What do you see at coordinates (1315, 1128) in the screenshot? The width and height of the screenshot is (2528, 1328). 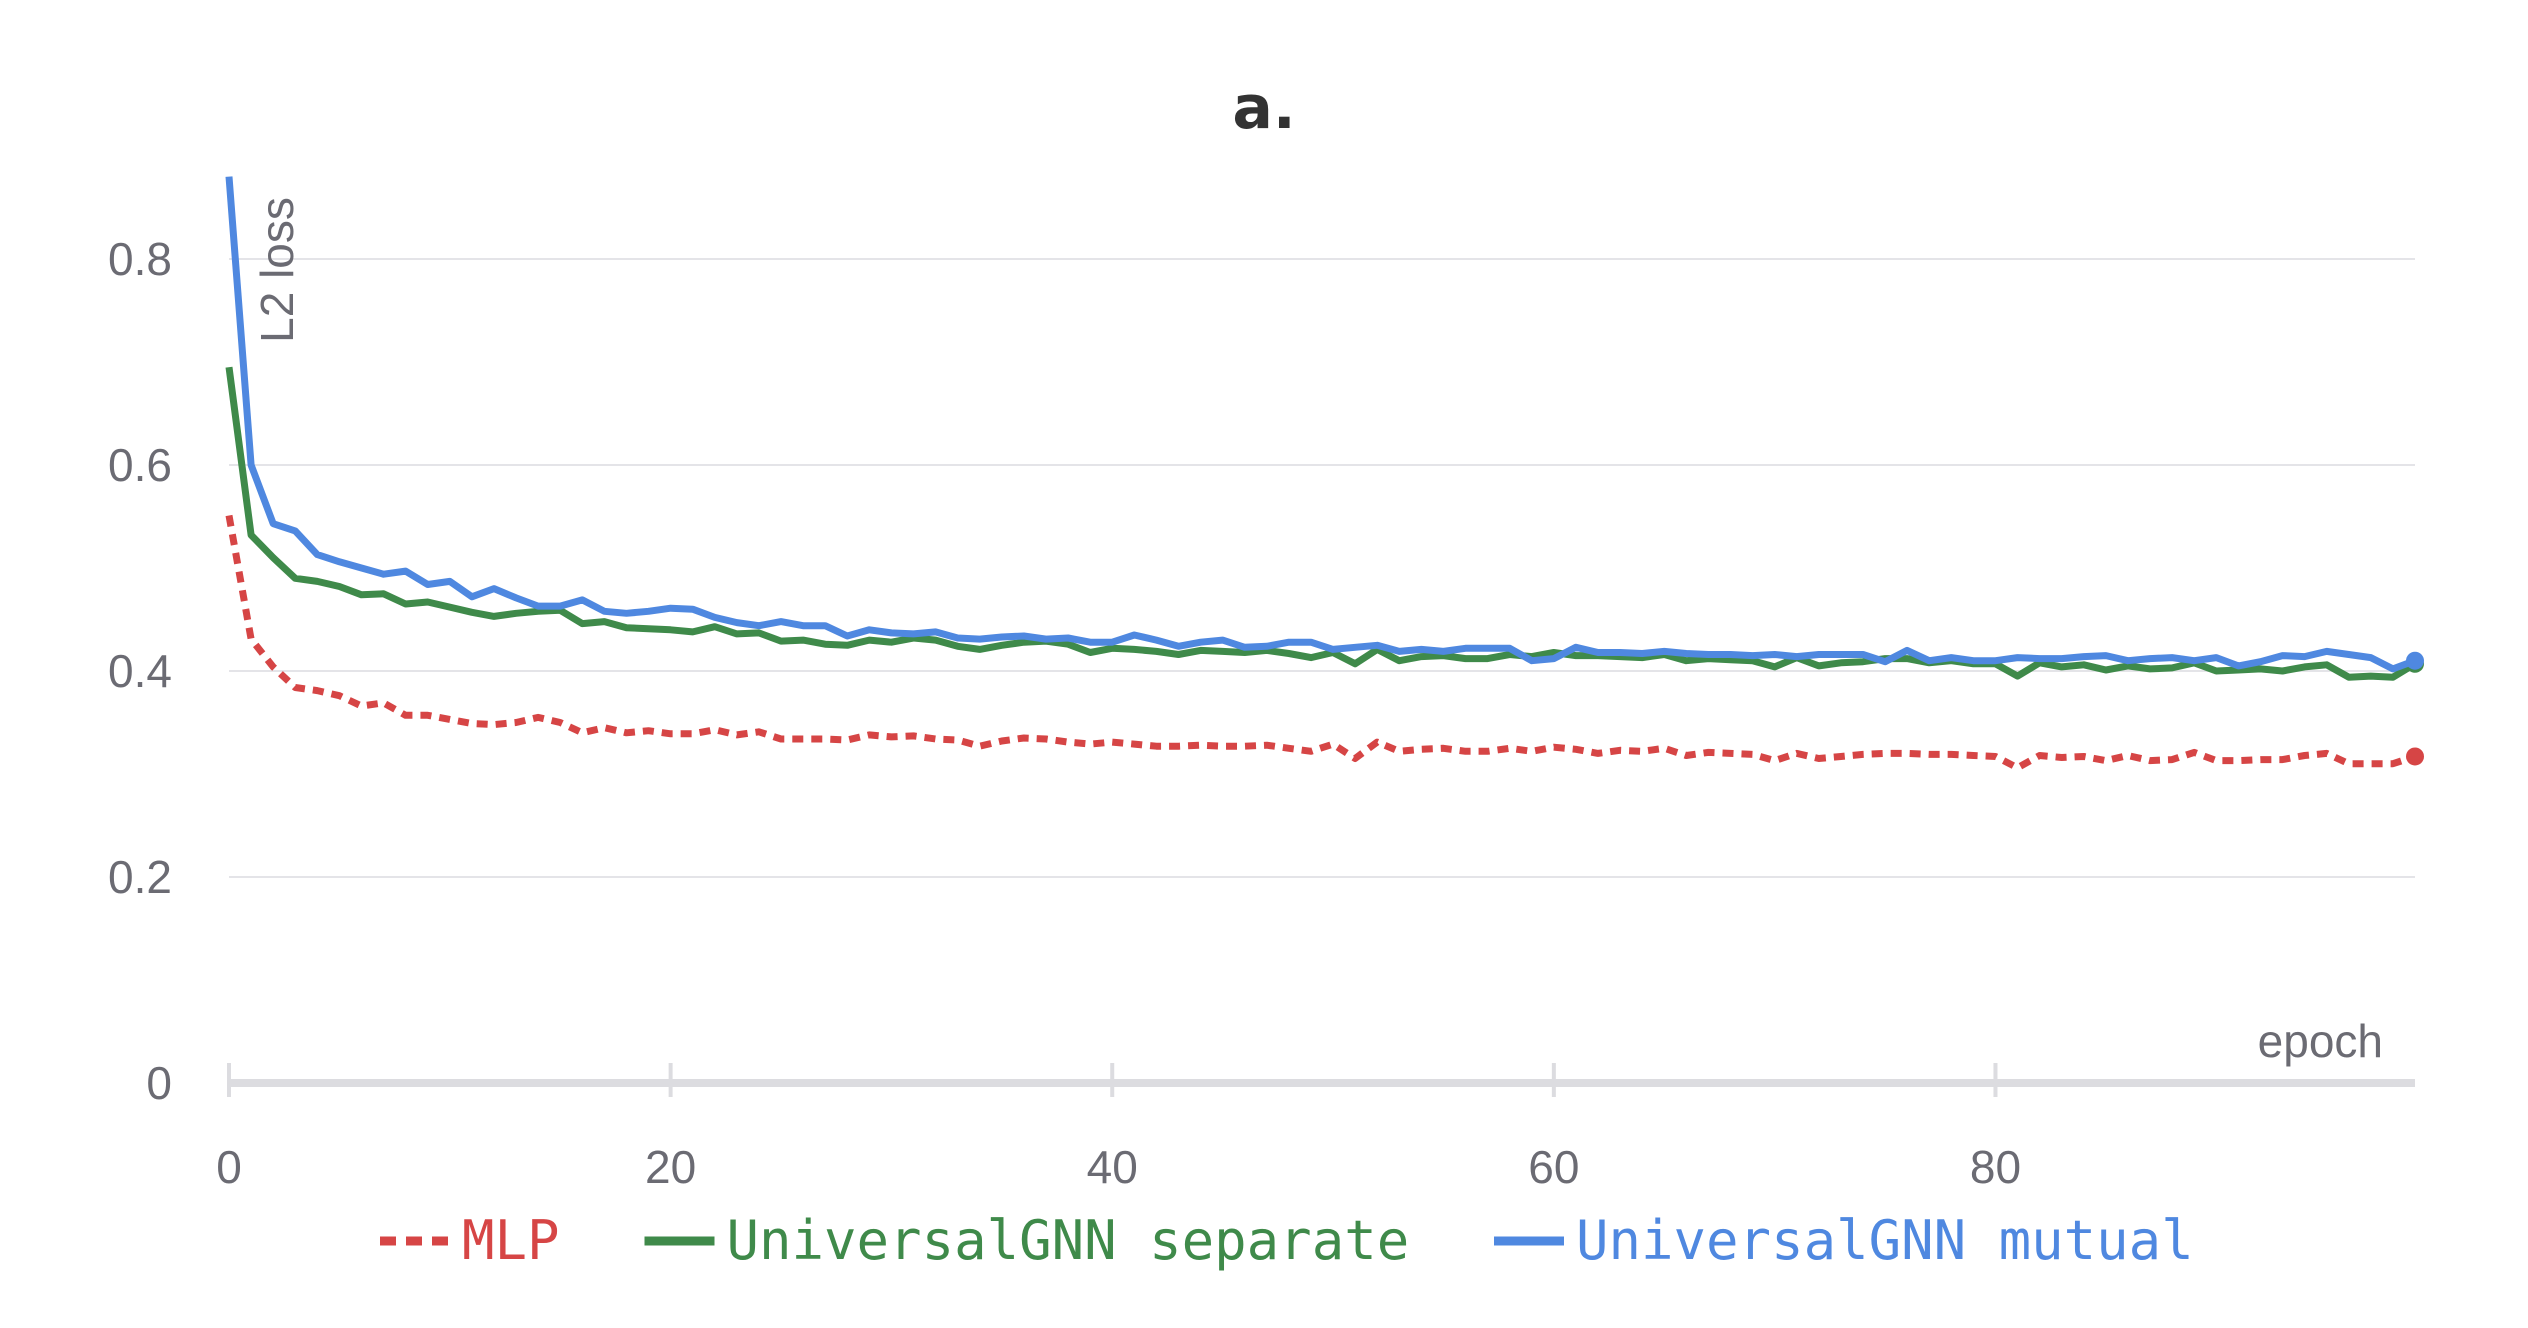 I see `x-axis: 0 20 40 60 80` at bounding box center [1315, 1128].